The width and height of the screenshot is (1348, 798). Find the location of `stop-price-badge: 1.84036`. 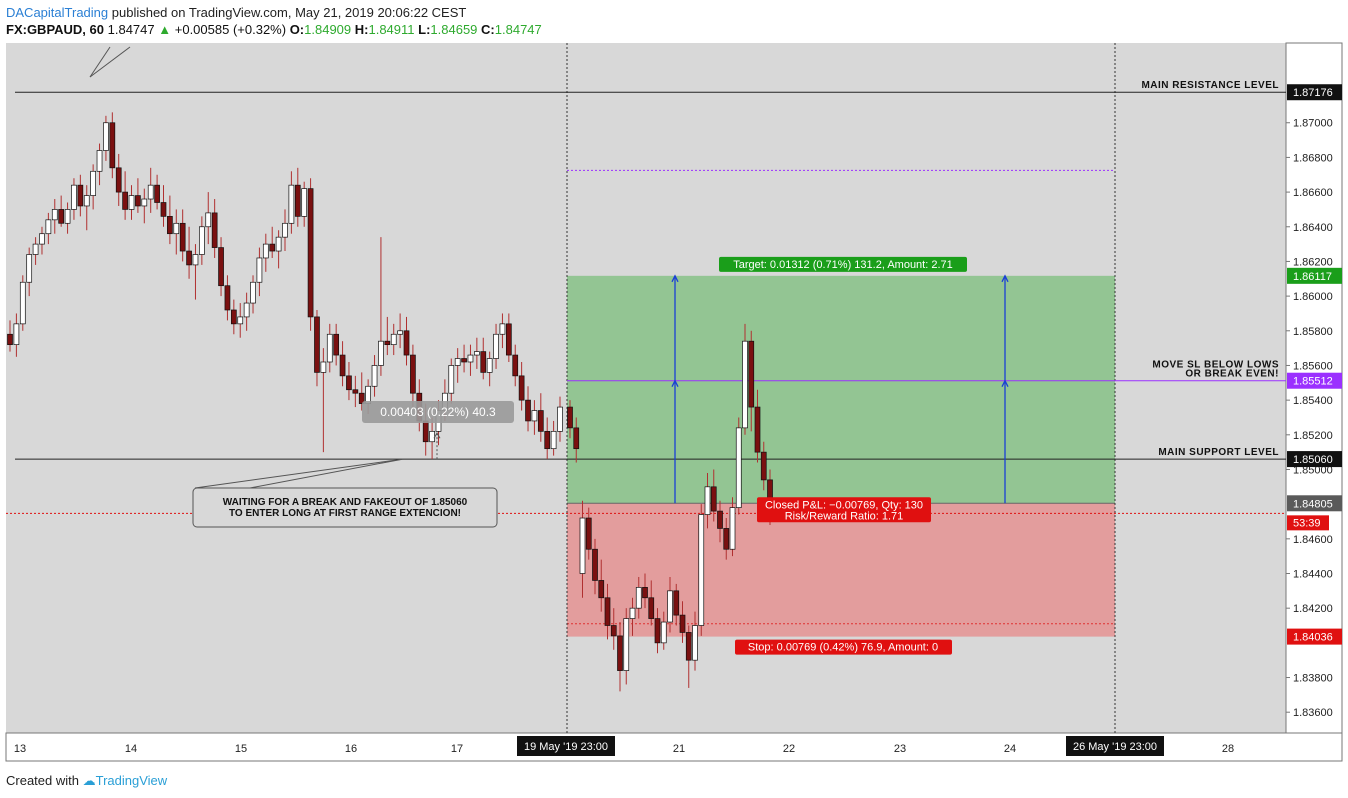

stop-price-badge: 1.84036 is located at coordinates (1313, 638).